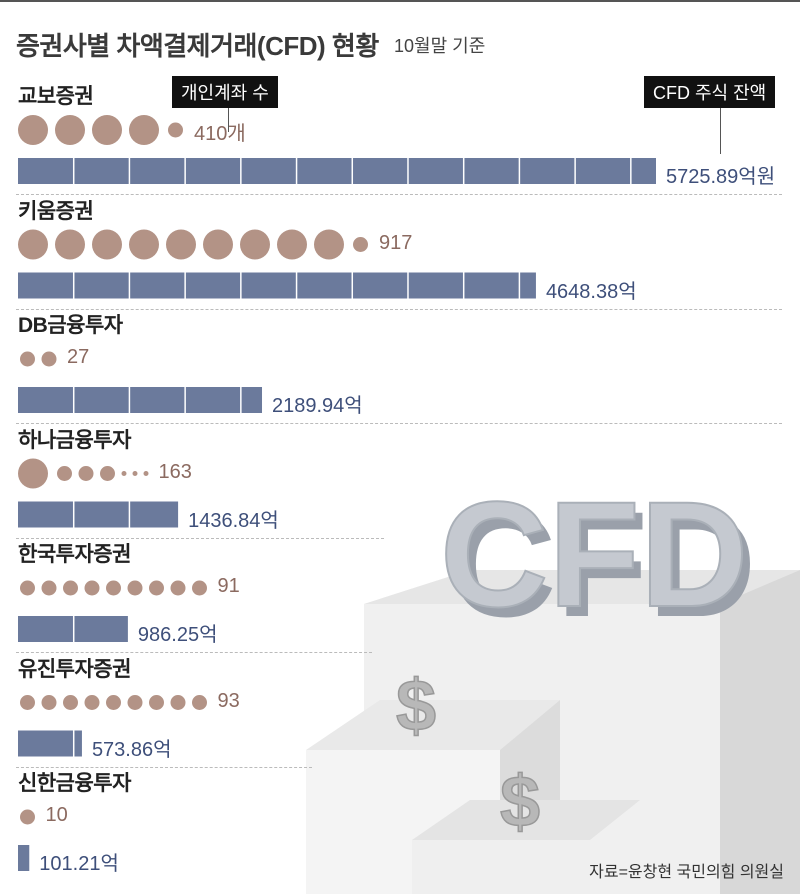  I want to click on account-count-label-4: 163, so click(175, 471).